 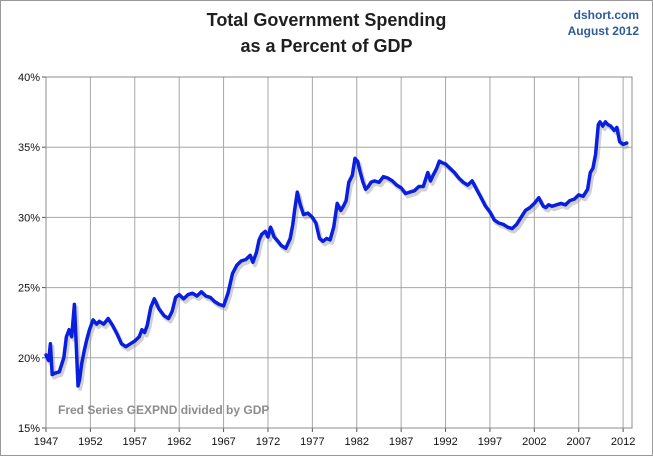 I want to click on y-tick-label: 30%, so click(x=29, y=218).